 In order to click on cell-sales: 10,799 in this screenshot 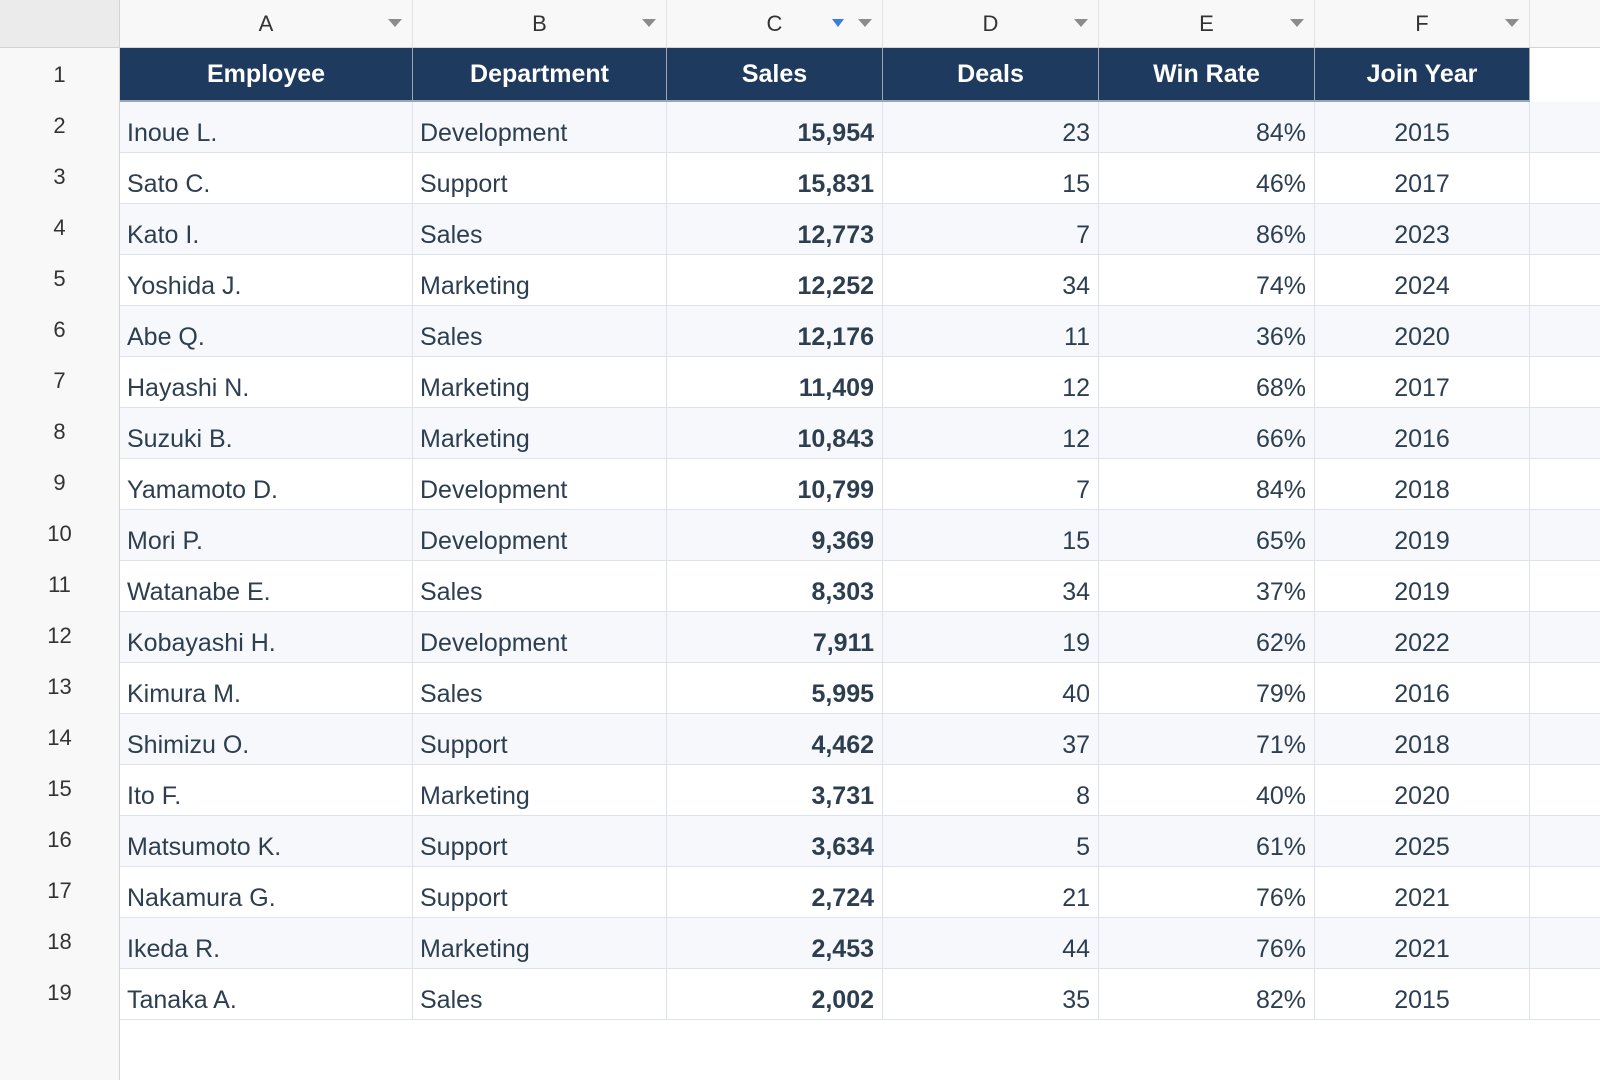, I will do `click(775, 484)`.